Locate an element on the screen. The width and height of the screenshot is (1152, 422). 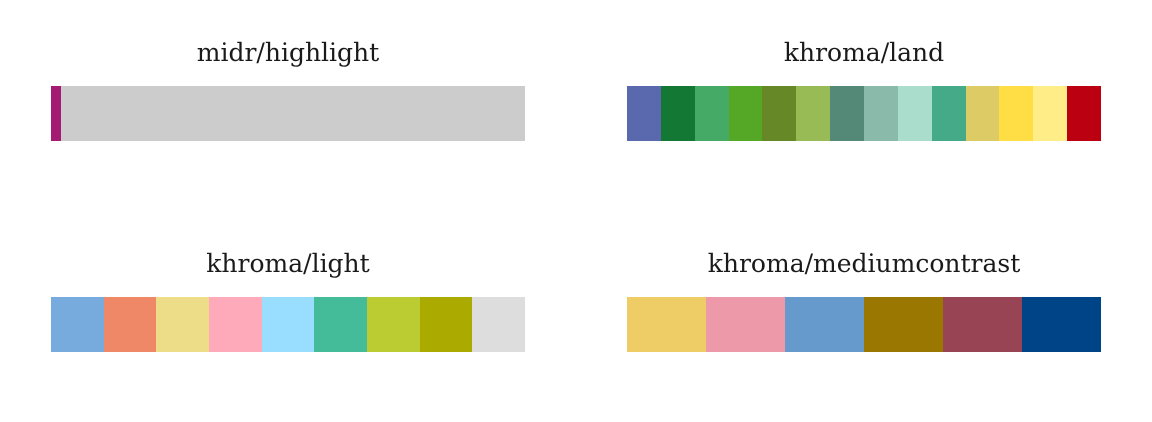
palette-title: khroma/land is located at coordinates (864, 52).